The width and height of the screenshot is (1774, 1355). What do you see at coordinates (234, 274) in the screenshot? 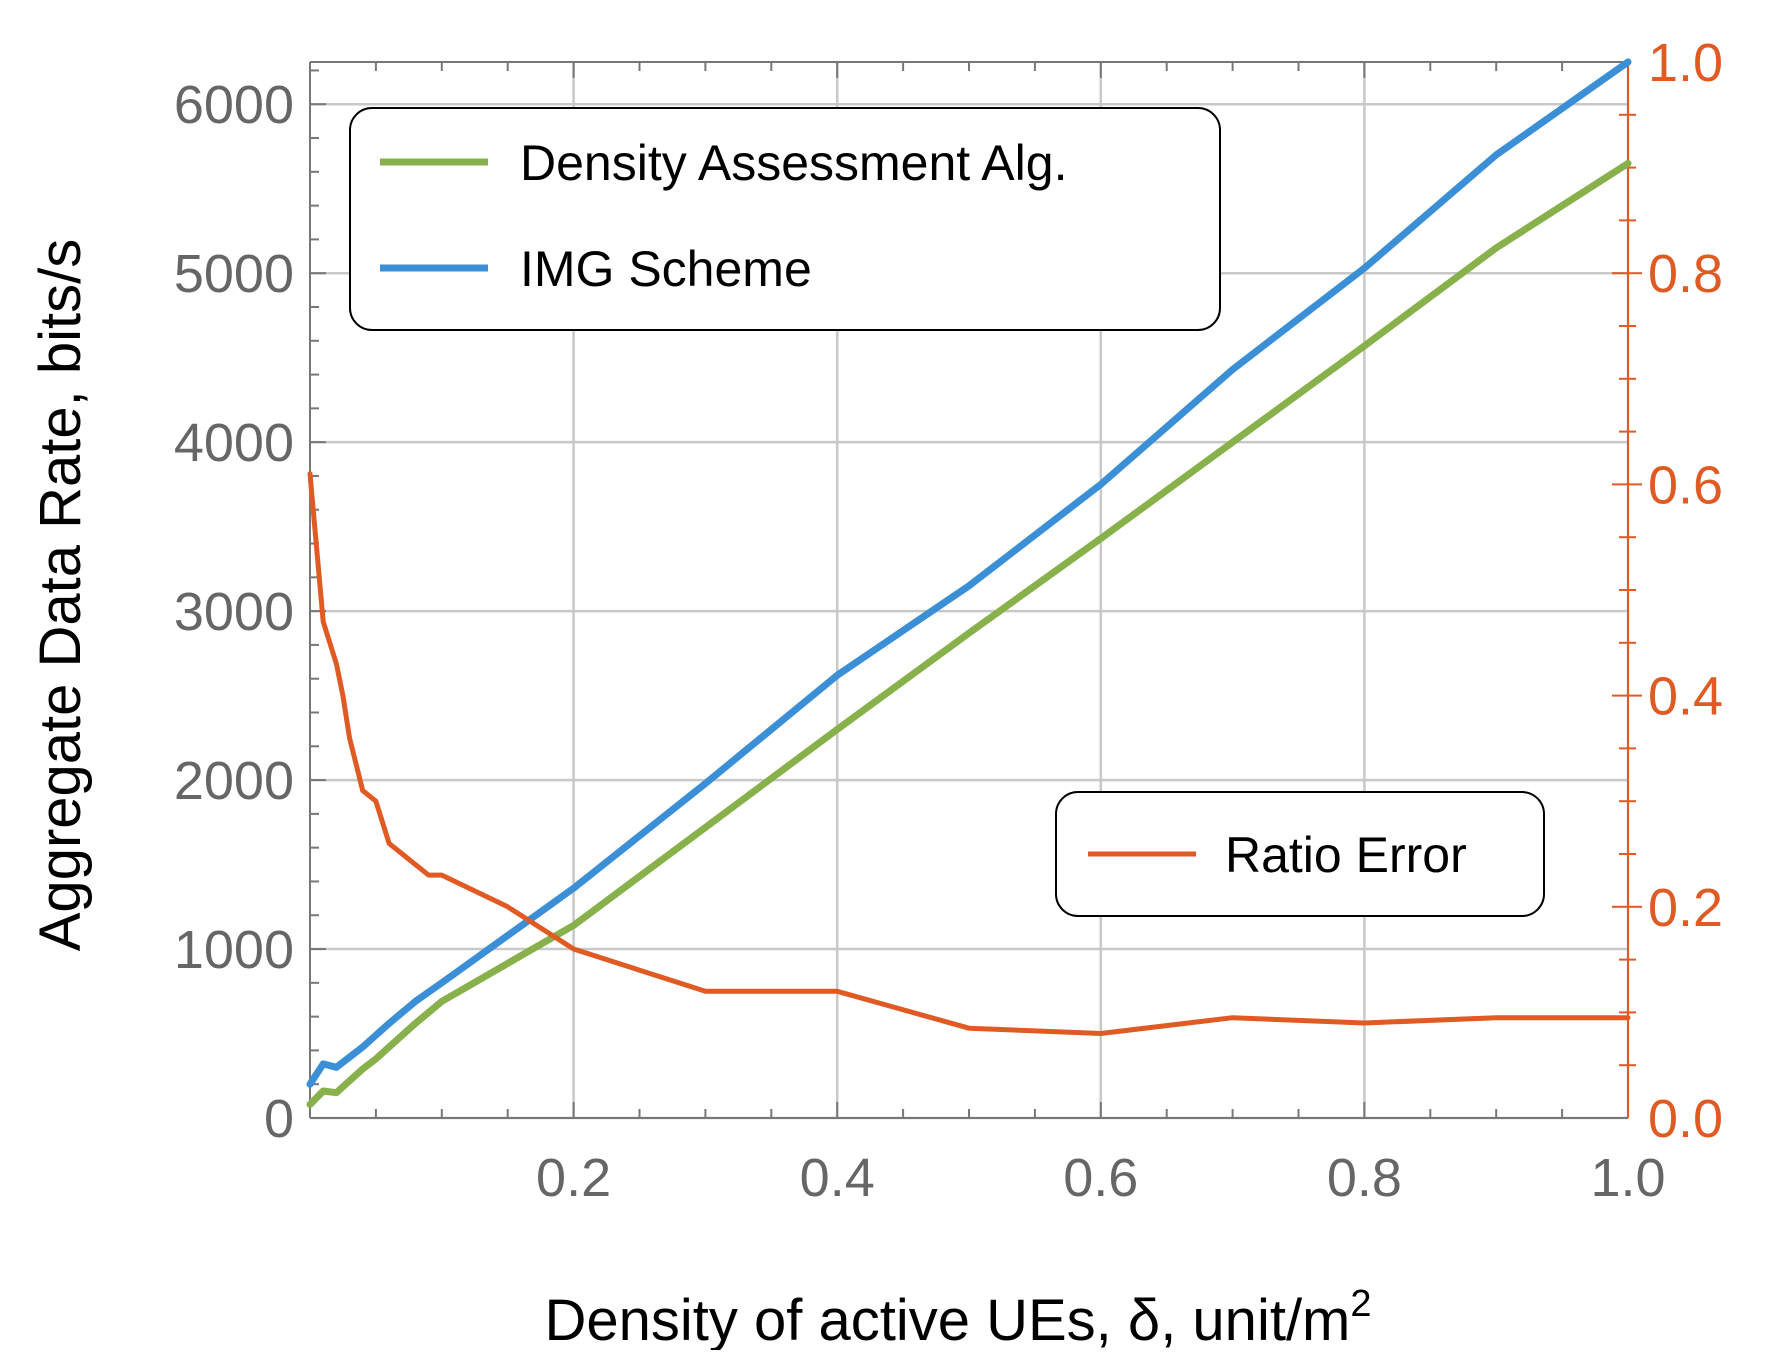
I see `y-tick-label-5: 5000` at bounding box center [234, 274].